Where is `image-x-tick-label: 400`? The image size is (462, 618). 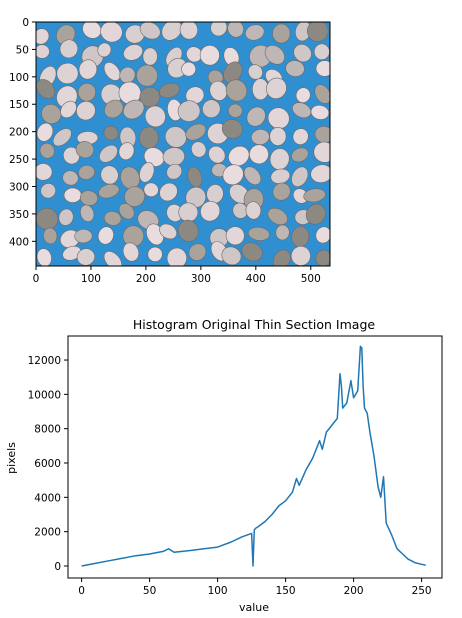 image-x-tick-label: 400 is located at coordinates (256, 279).